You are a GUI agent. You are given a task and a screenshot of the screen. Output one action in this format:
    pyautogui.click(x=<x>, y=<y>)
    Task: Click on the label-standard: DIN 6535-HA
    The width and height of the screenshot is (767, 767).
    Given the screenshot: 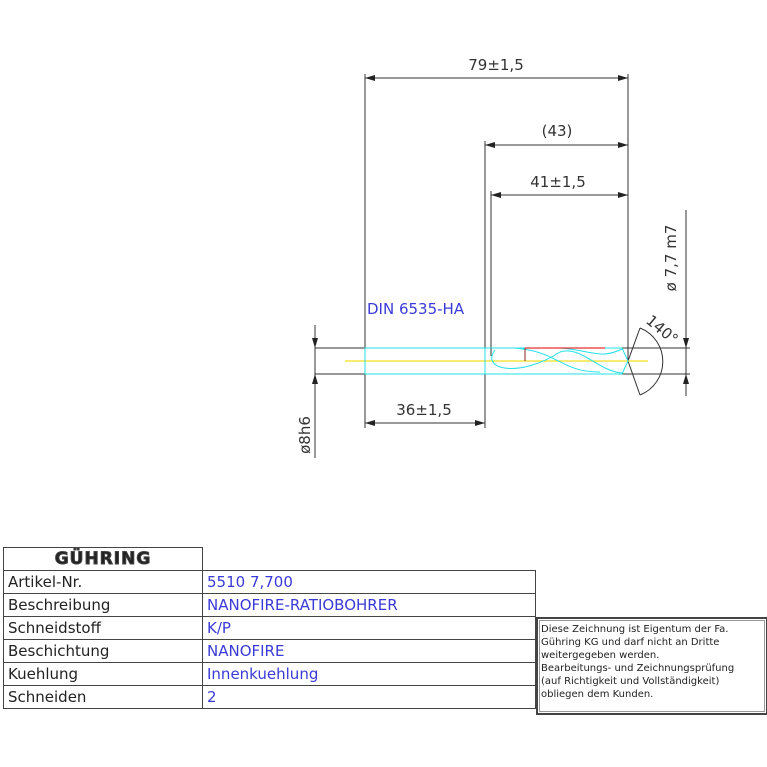 What is the action you would take?
    pyautogui.click(x=416, y=309)
    